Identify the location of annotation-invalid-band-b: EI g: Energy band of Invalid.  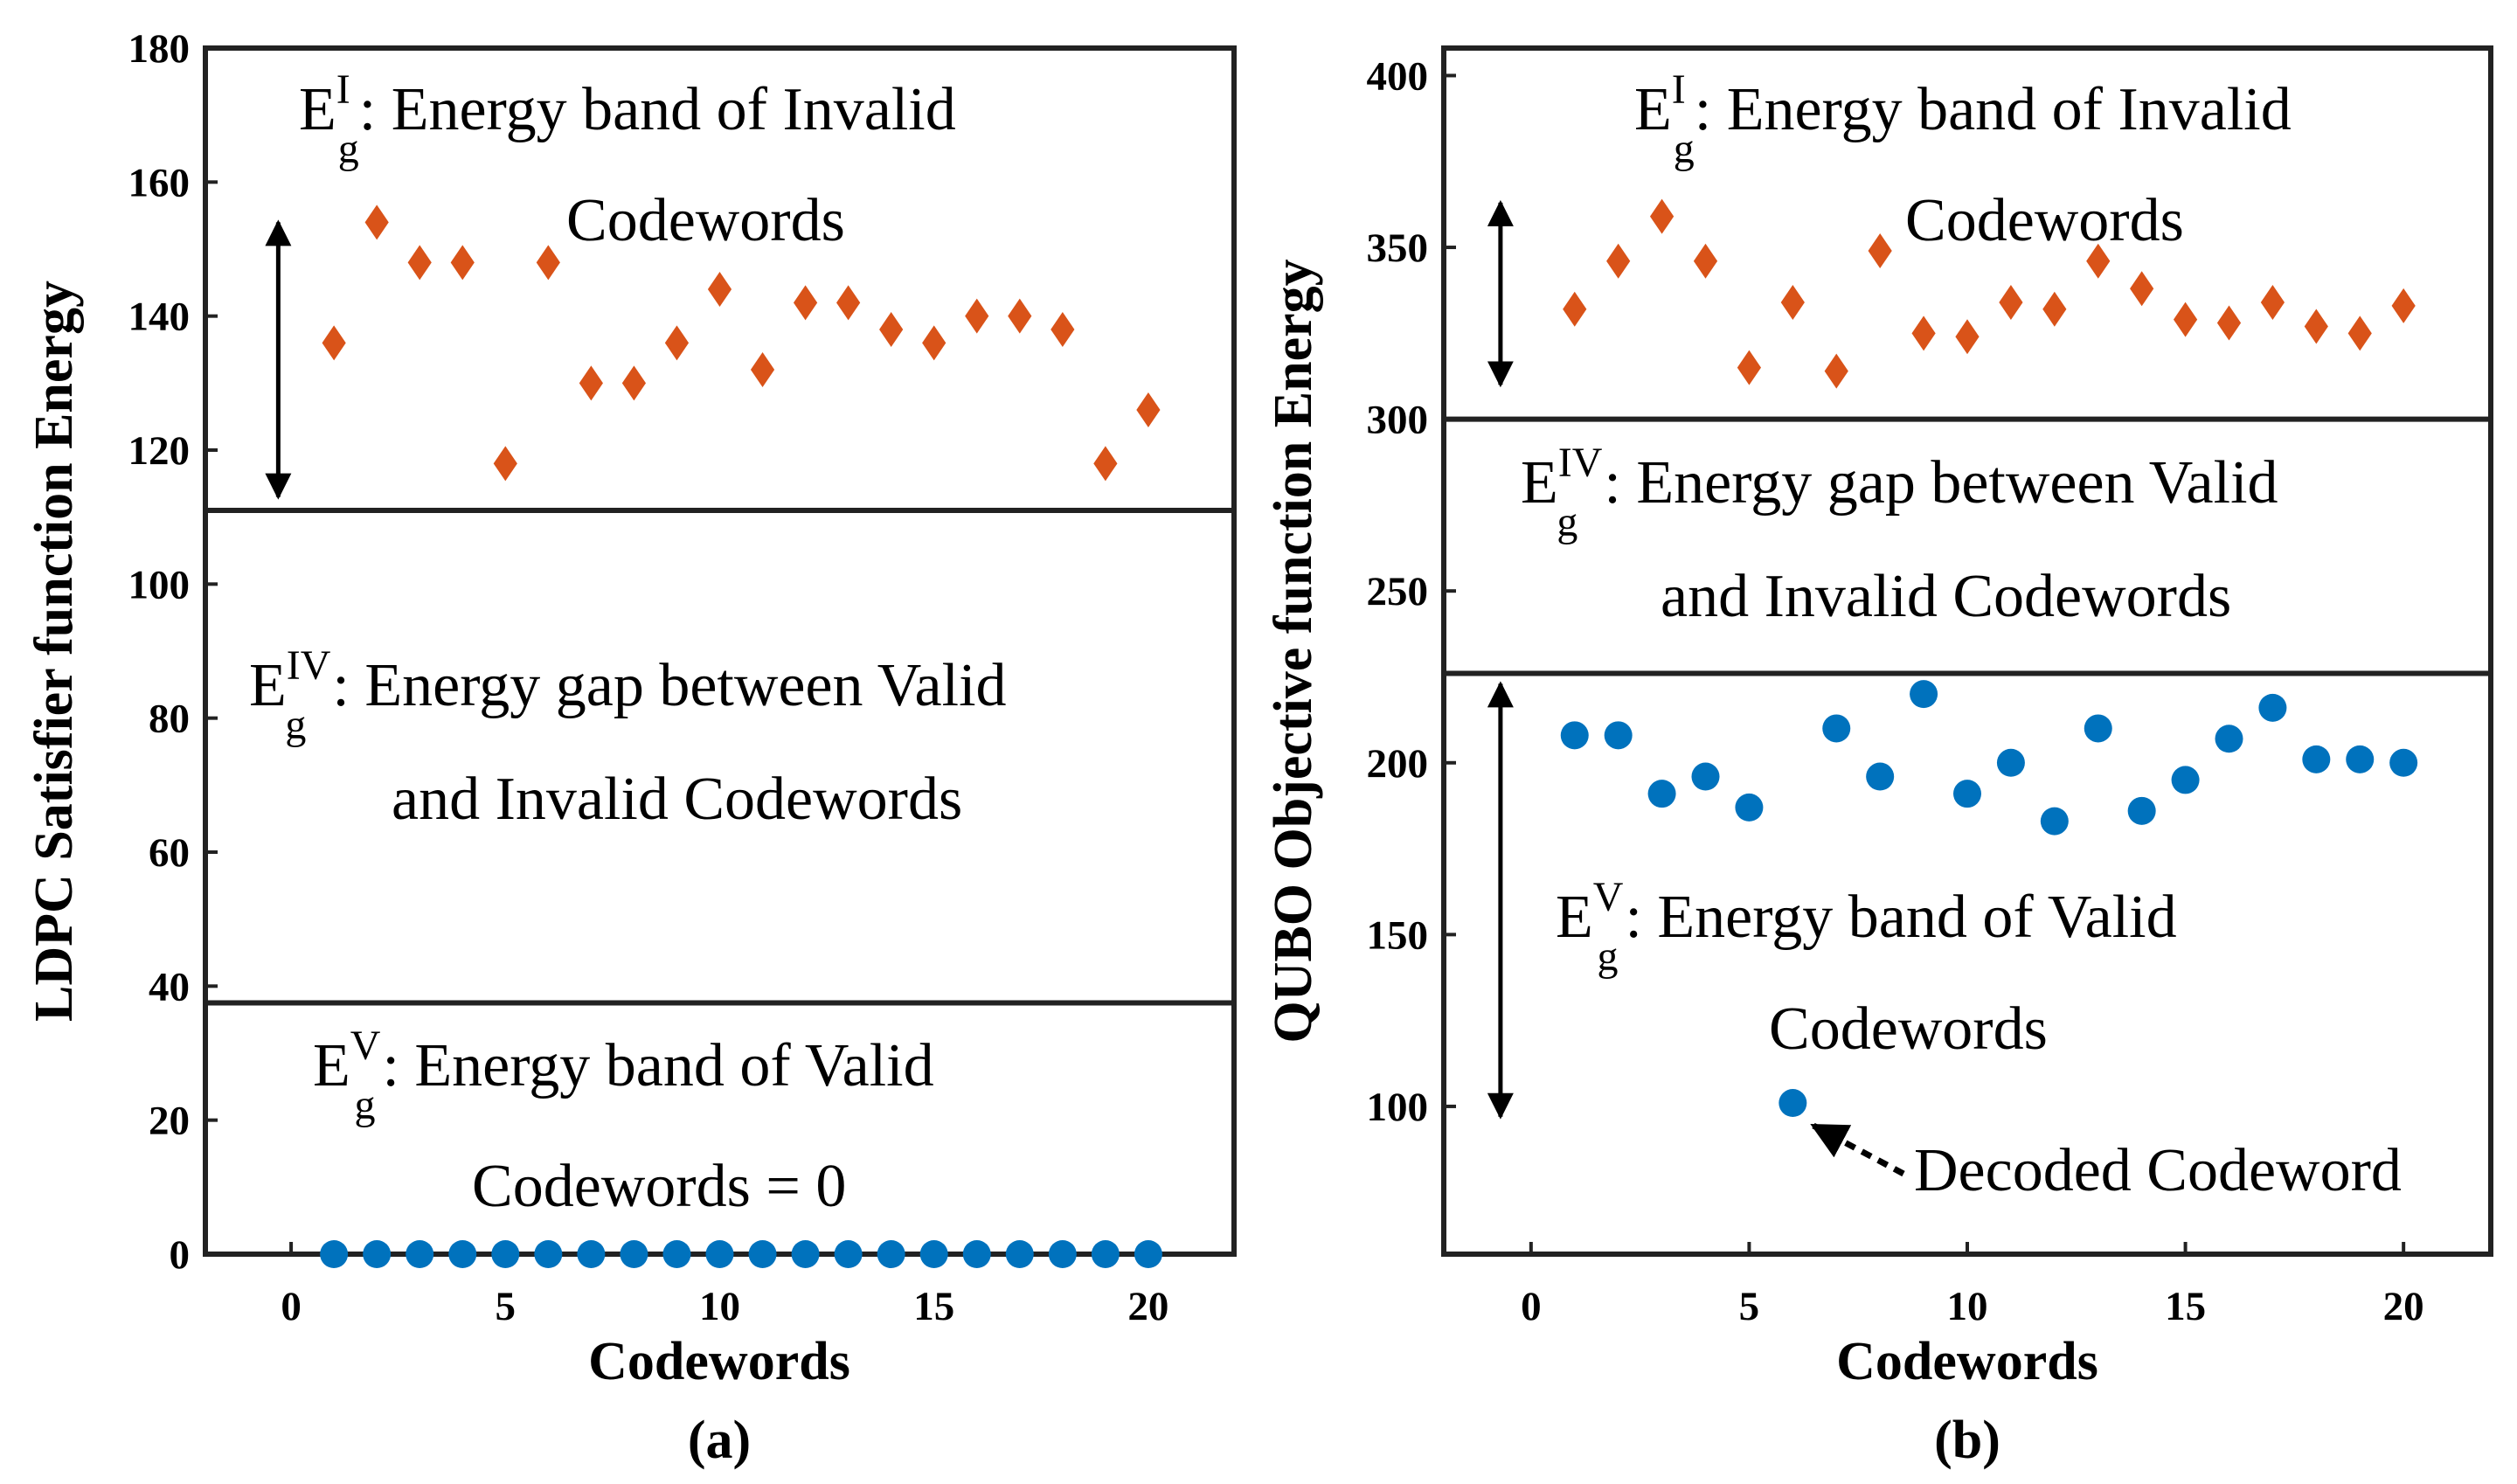
(1963, 119).